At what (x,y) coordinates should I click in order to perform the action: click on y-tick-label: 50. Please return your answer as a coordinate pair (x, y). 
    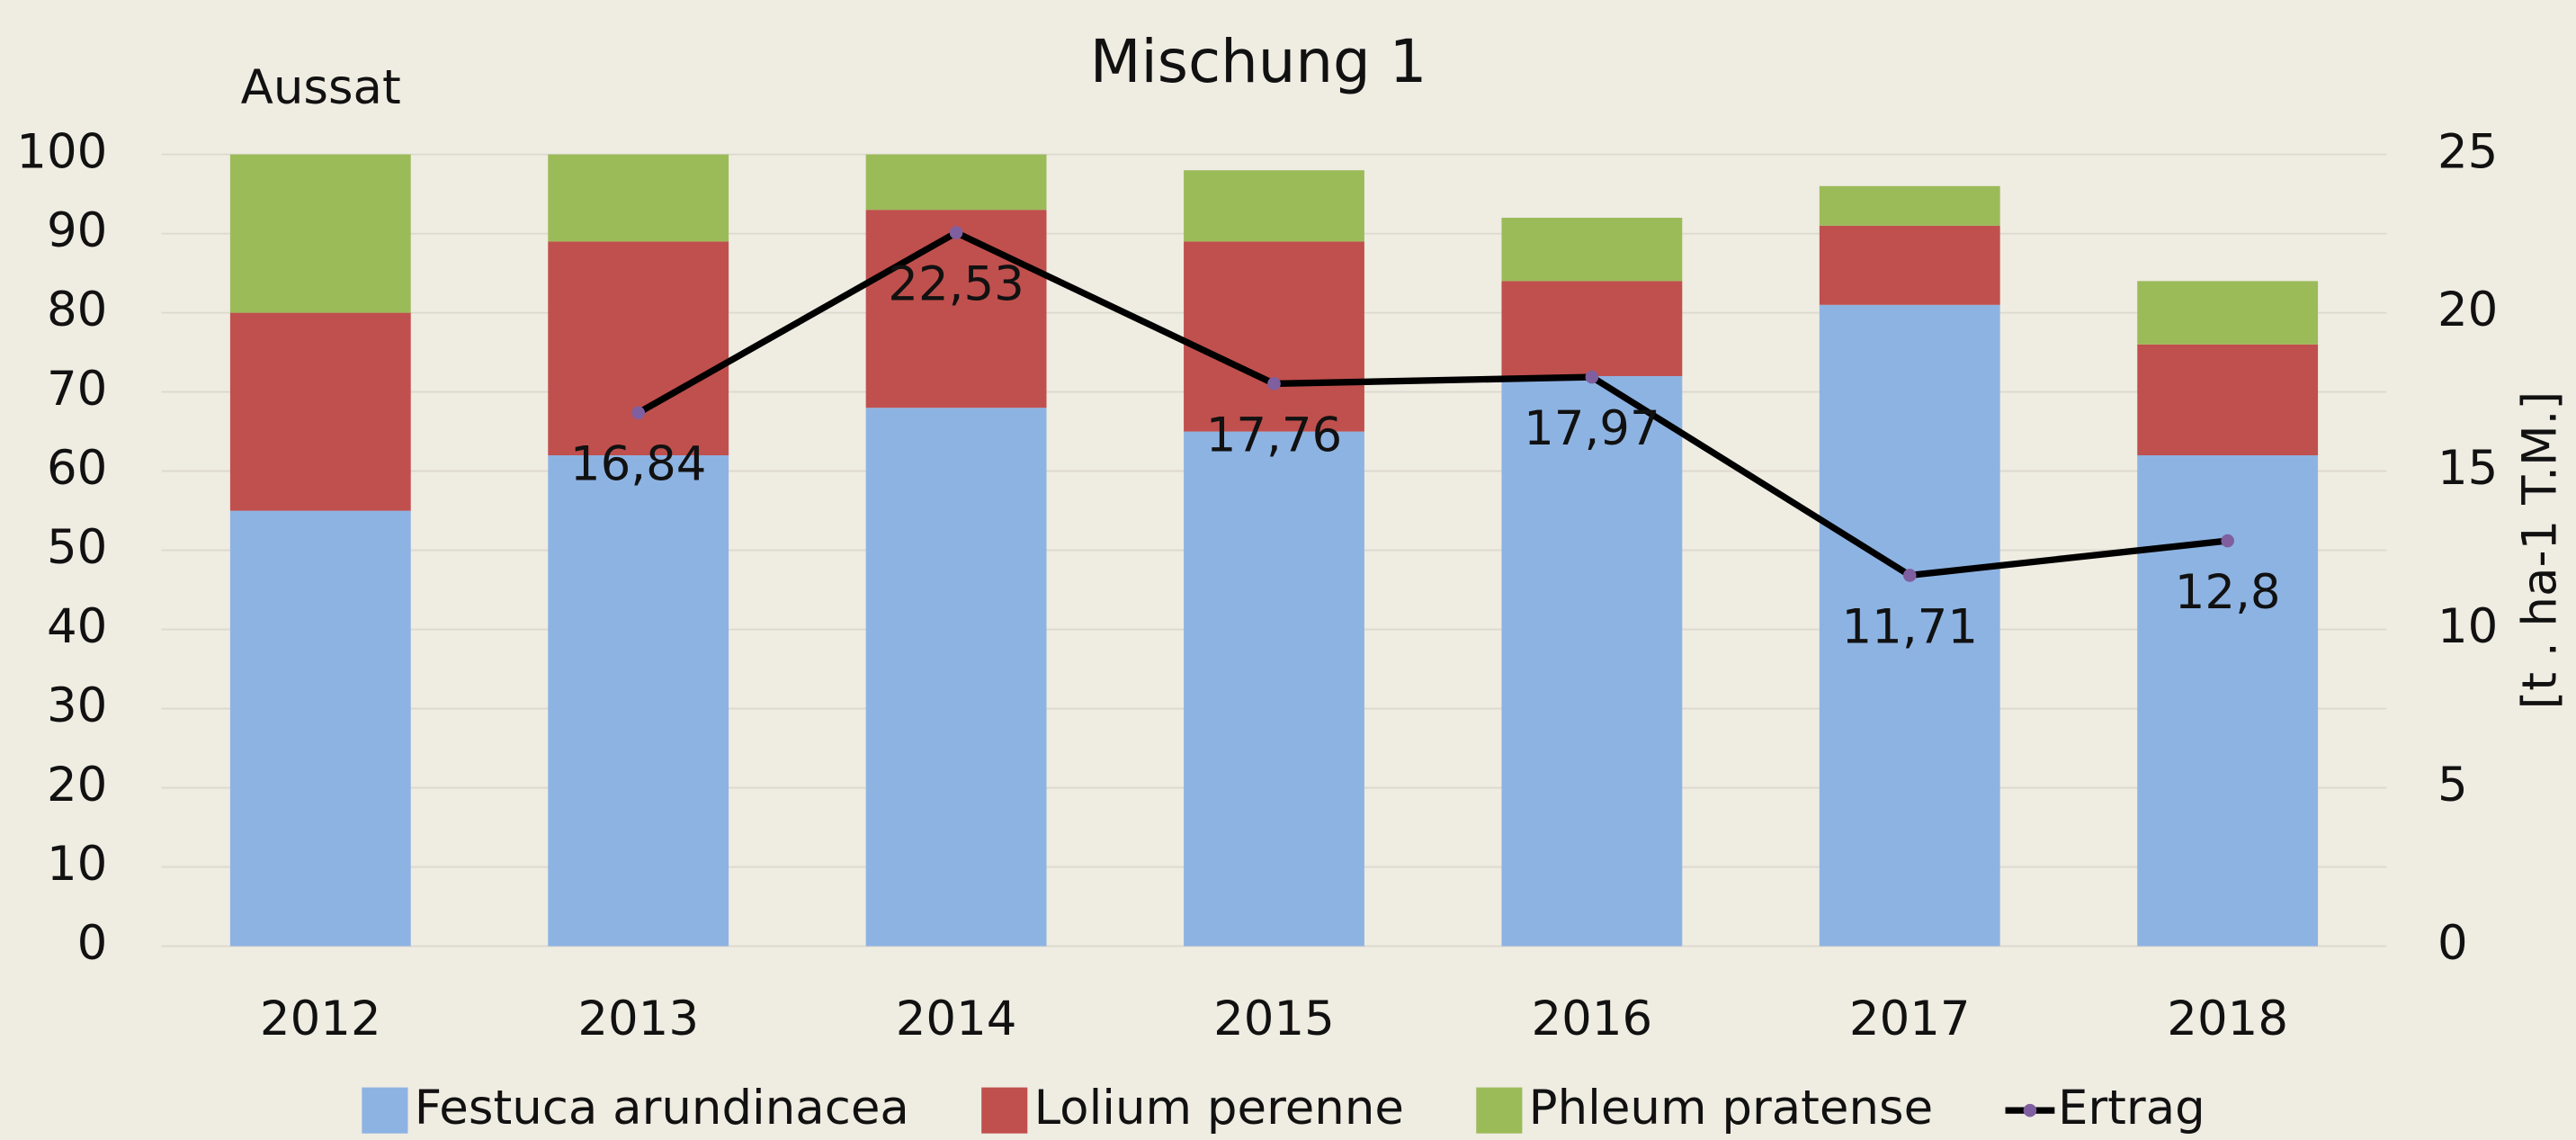
    Looking at the image, I should click on (77, 547).